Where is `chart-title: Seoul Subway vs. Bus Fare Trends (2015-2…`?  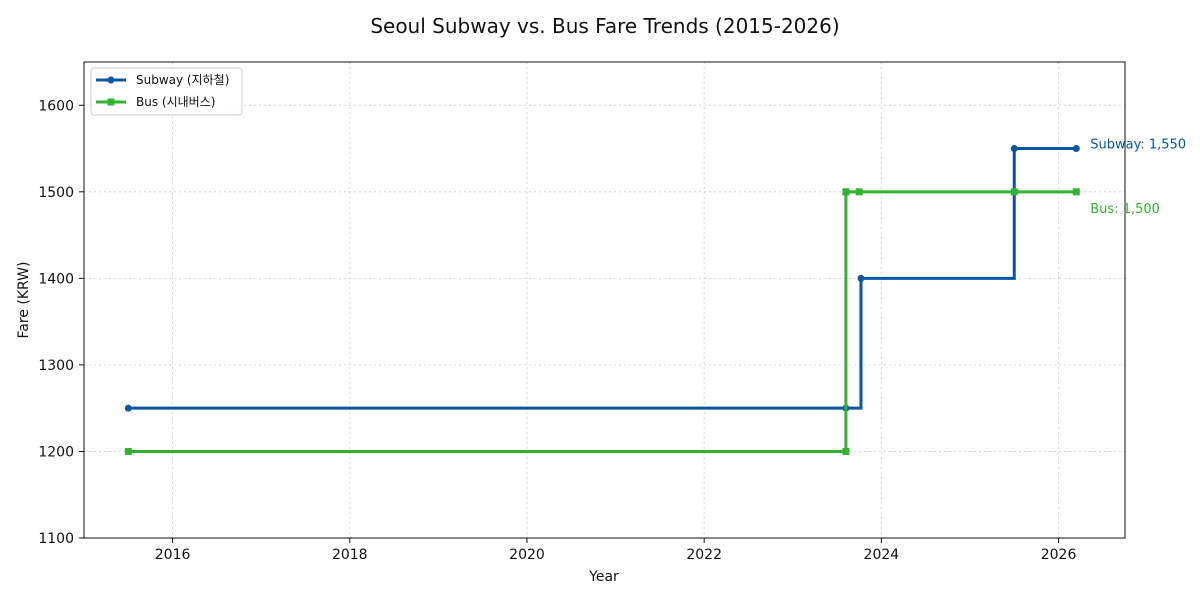
chart-title: Seoul Subway vs. Bus Fare Trends (2015-2… is located at coordinates (604, 26).